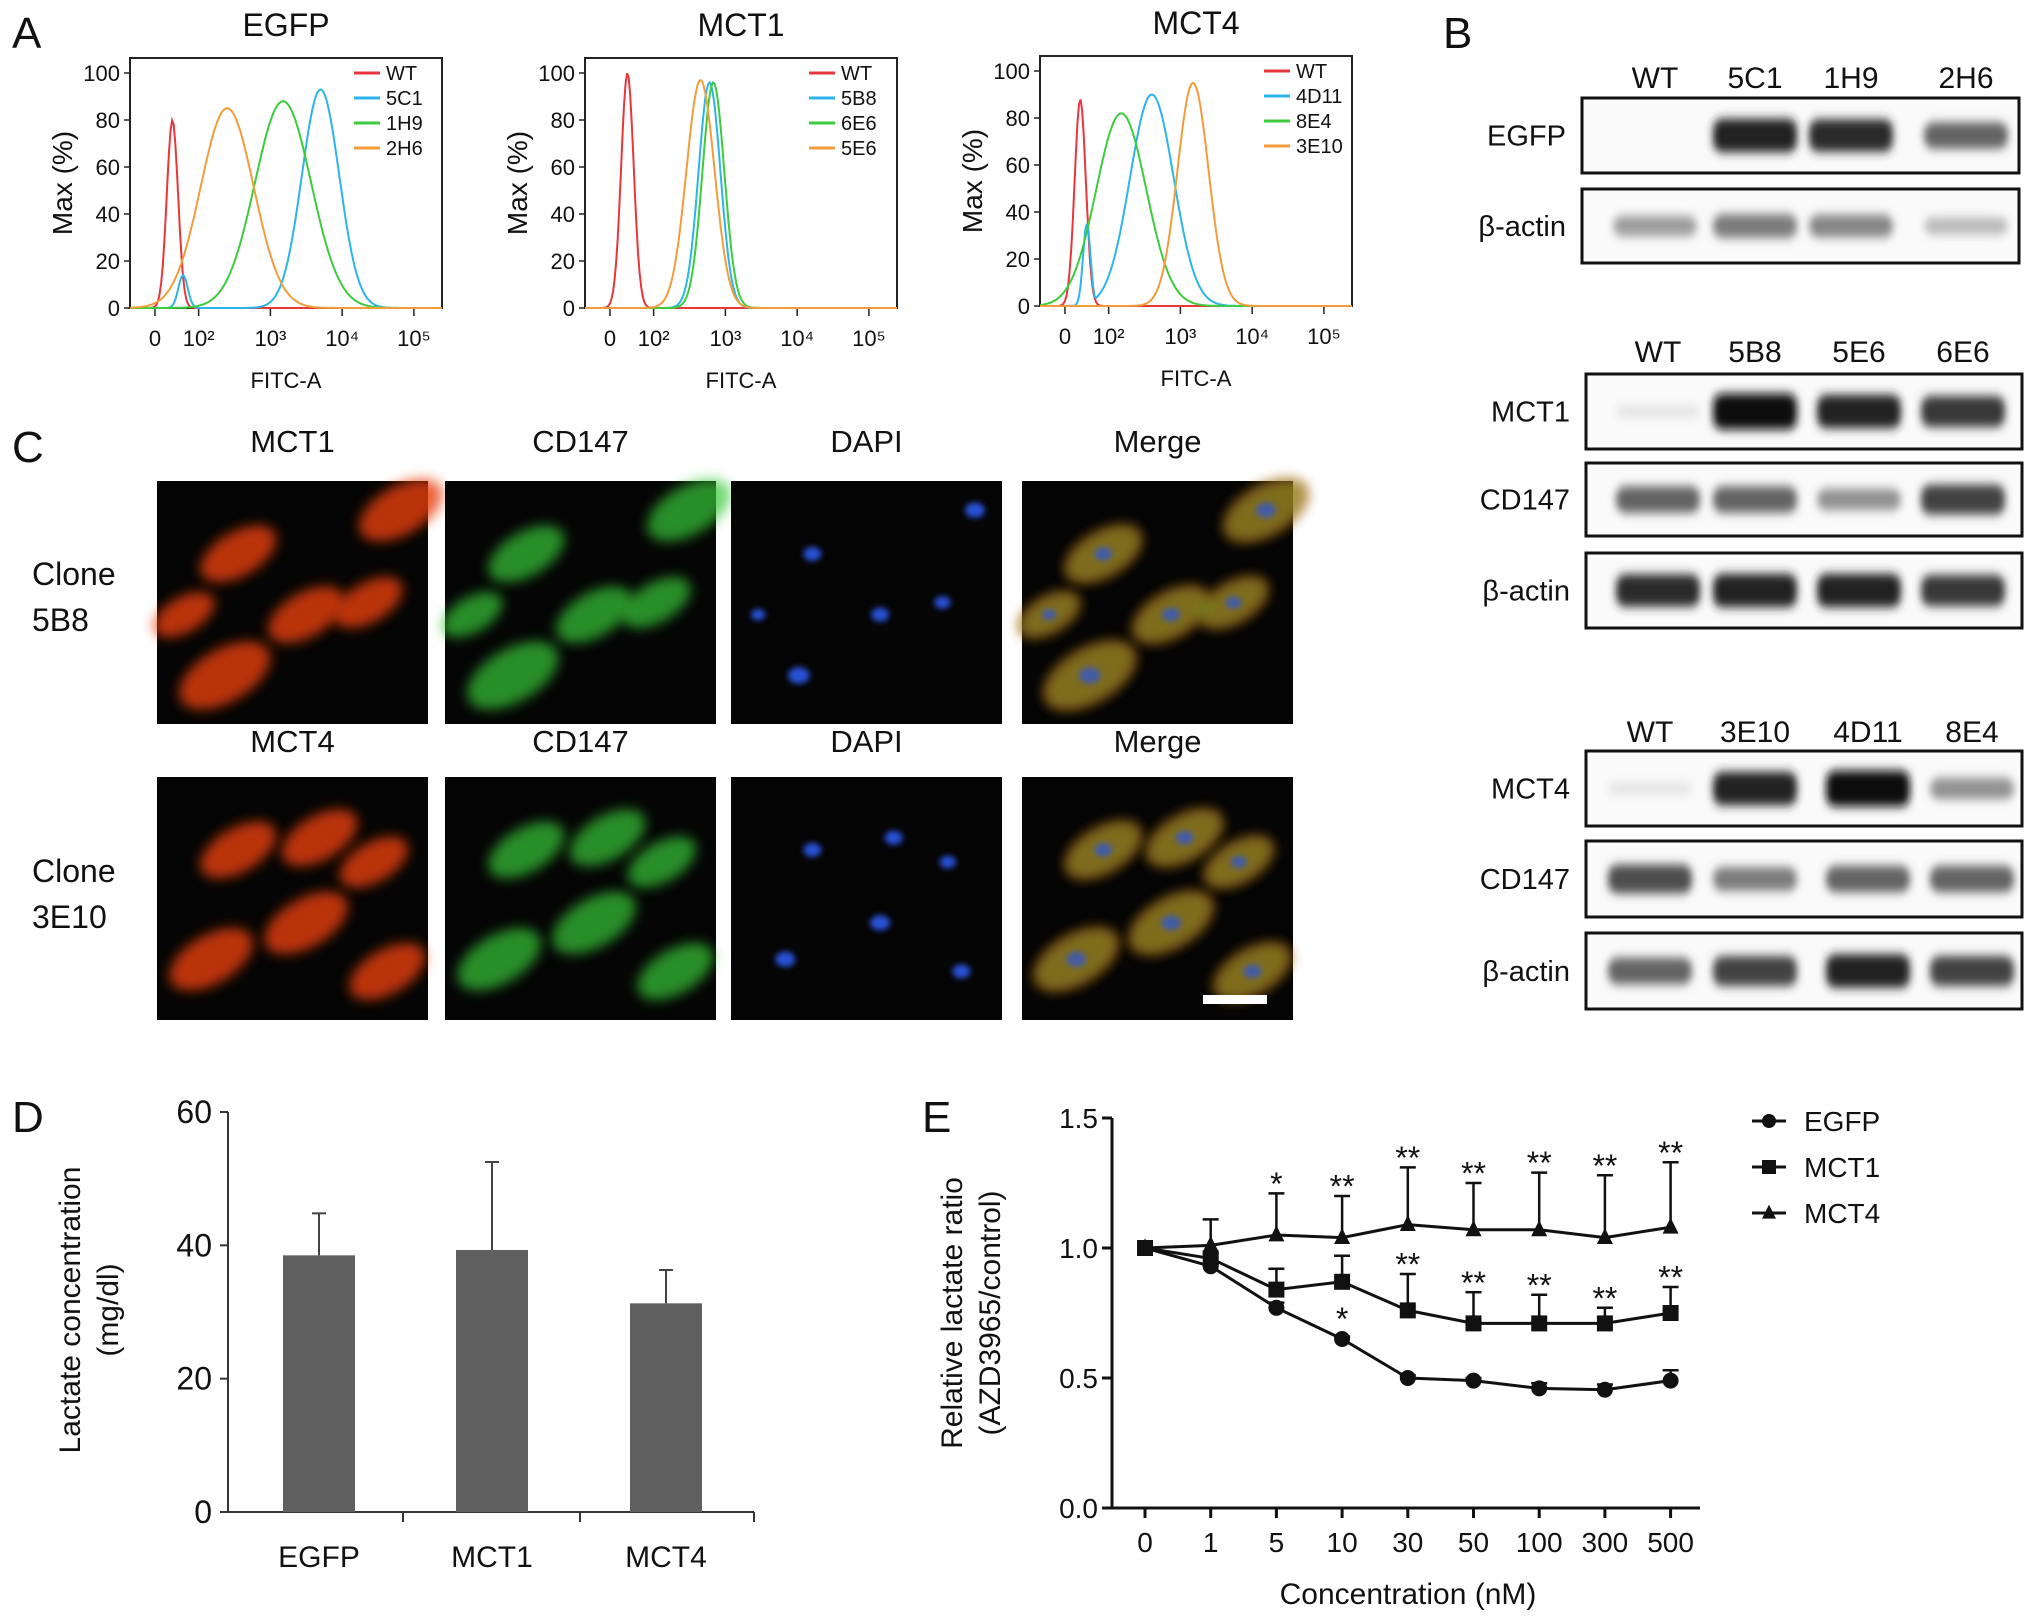  Describe the element at coordinates (1408, 1286) in the screenshot. I see `series-mct1` at that location.